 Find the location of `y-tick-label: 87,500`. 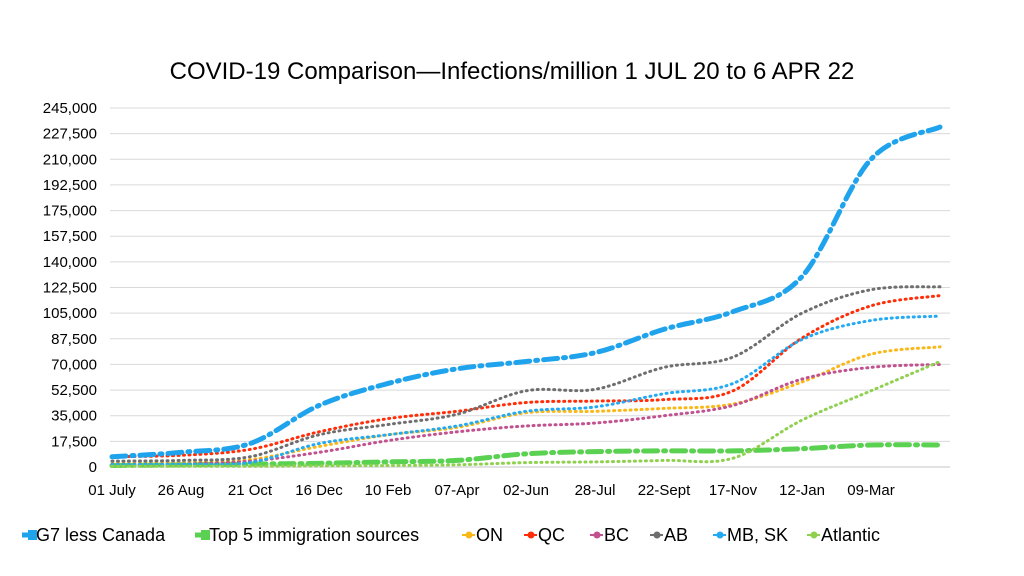

y-tick-label: 87,500 is located at coordinates (74, 339).